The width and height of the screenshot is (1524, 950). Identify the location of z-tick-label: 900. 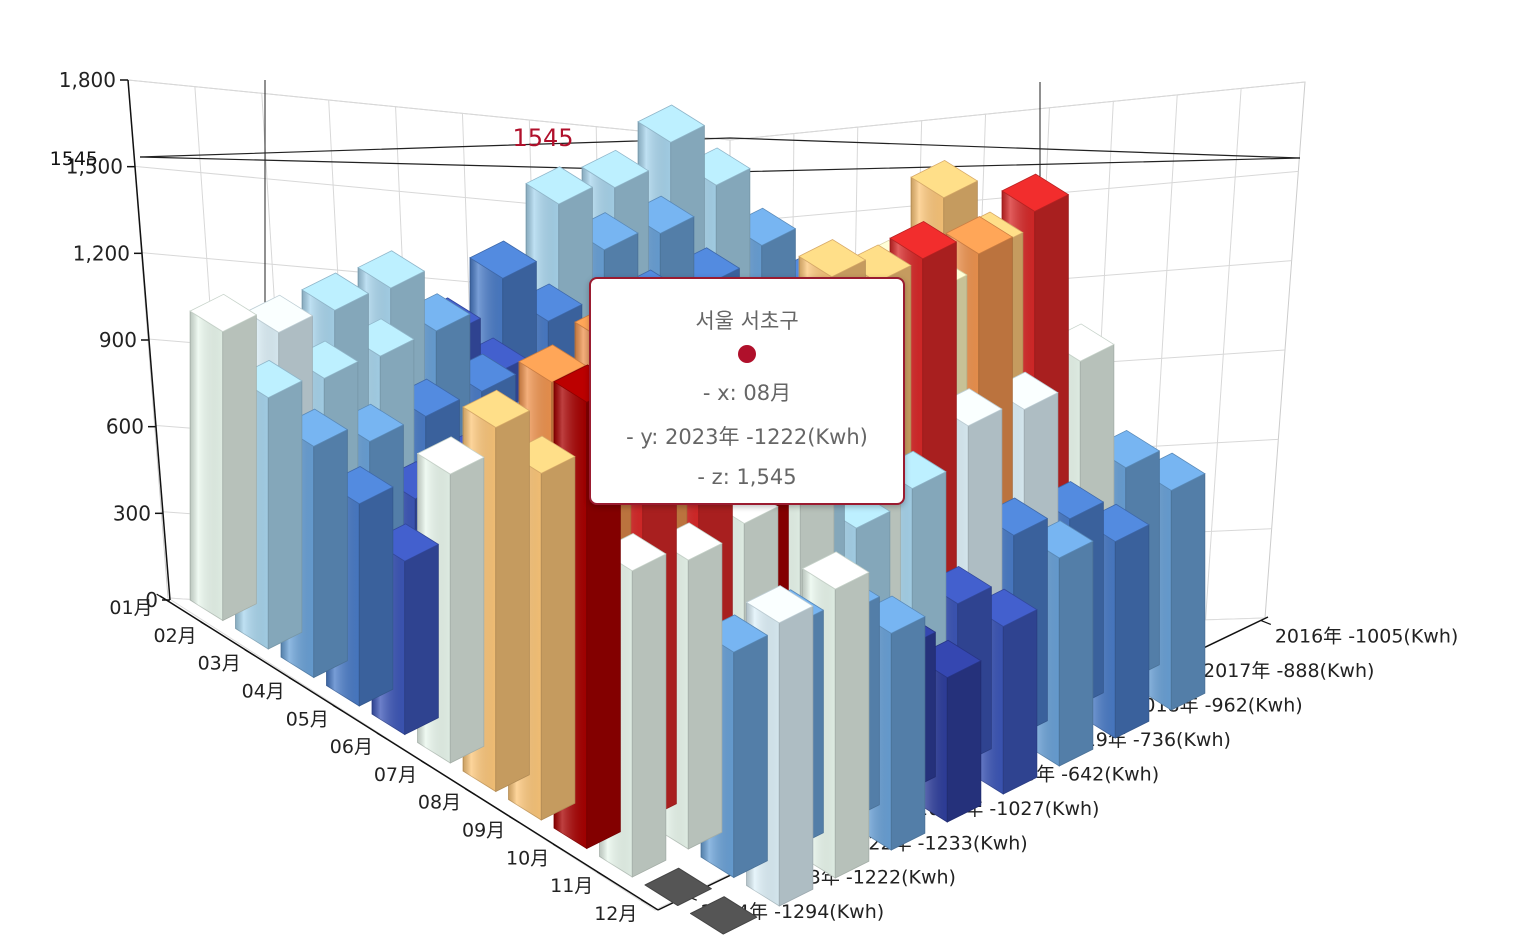
(118, 340).